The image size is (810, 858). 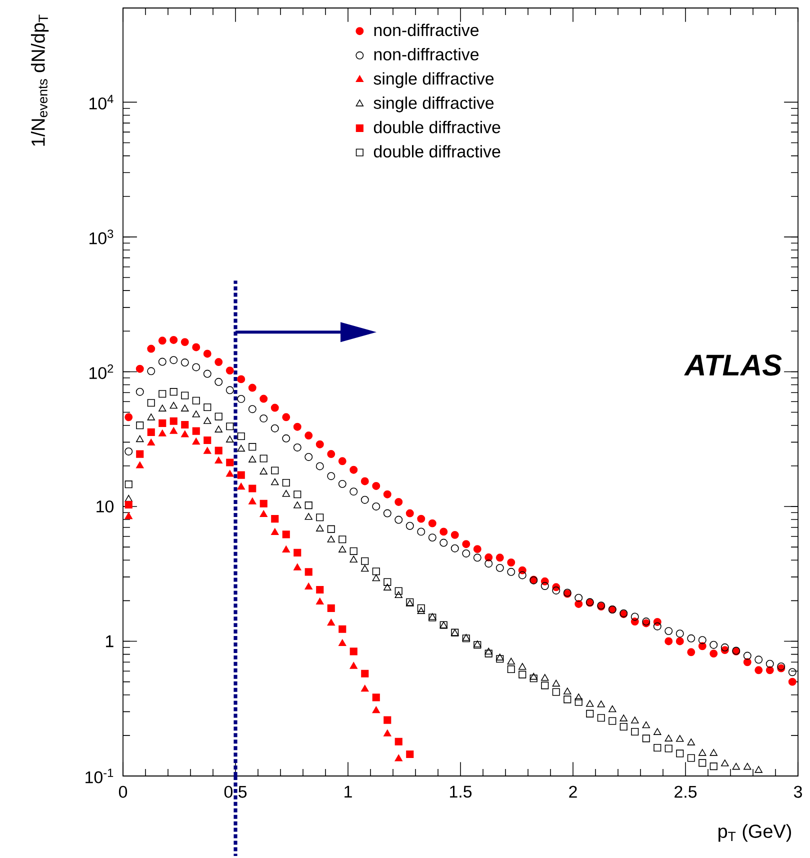 I want to click on x-axis-title: p$_{T}$ (GeV), so click(x=754, y=833).